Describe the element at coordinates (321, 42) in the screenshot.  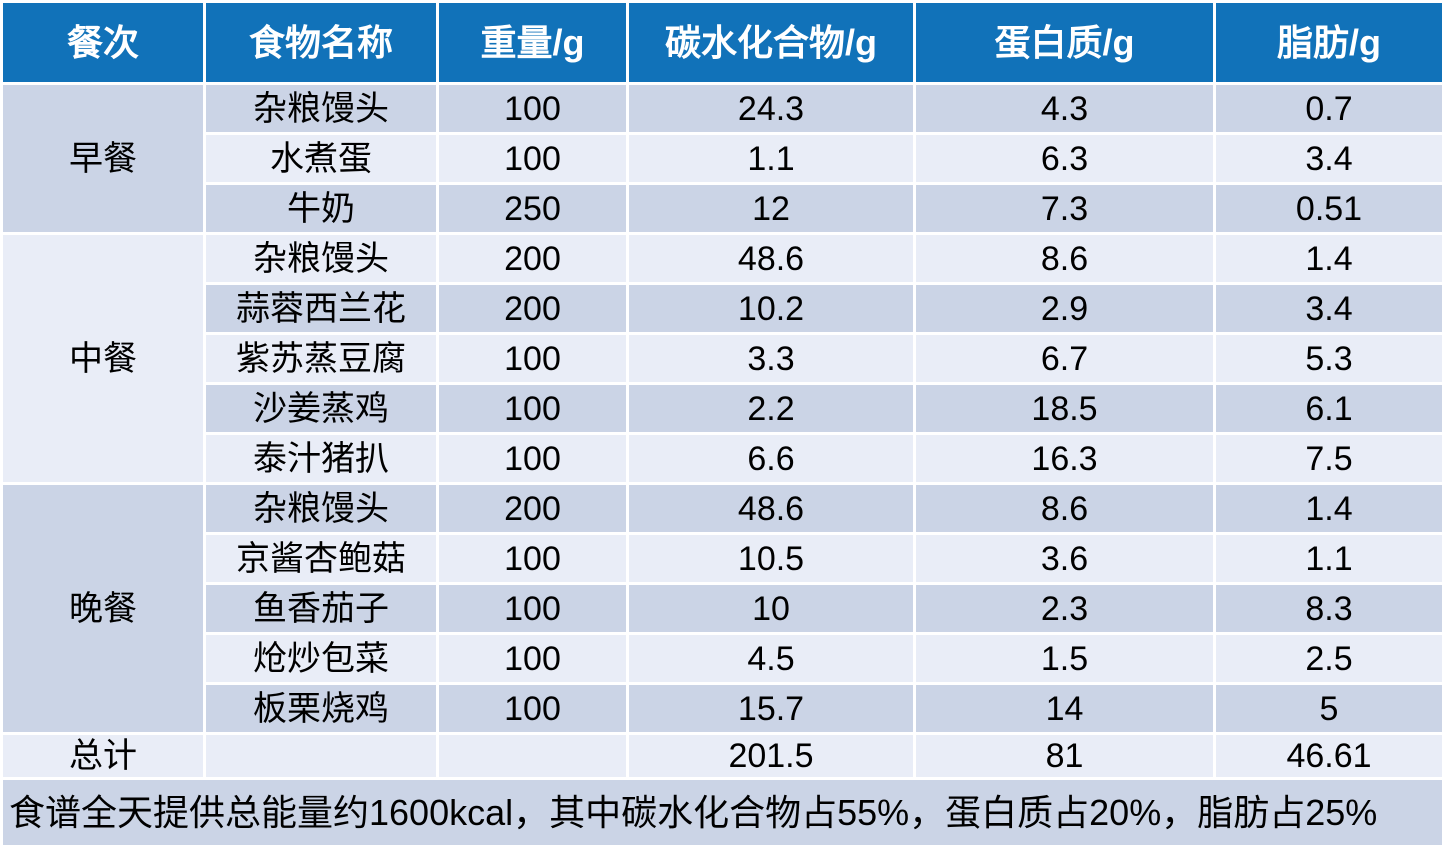
I see `col-header-food: 食物名称` at that location.